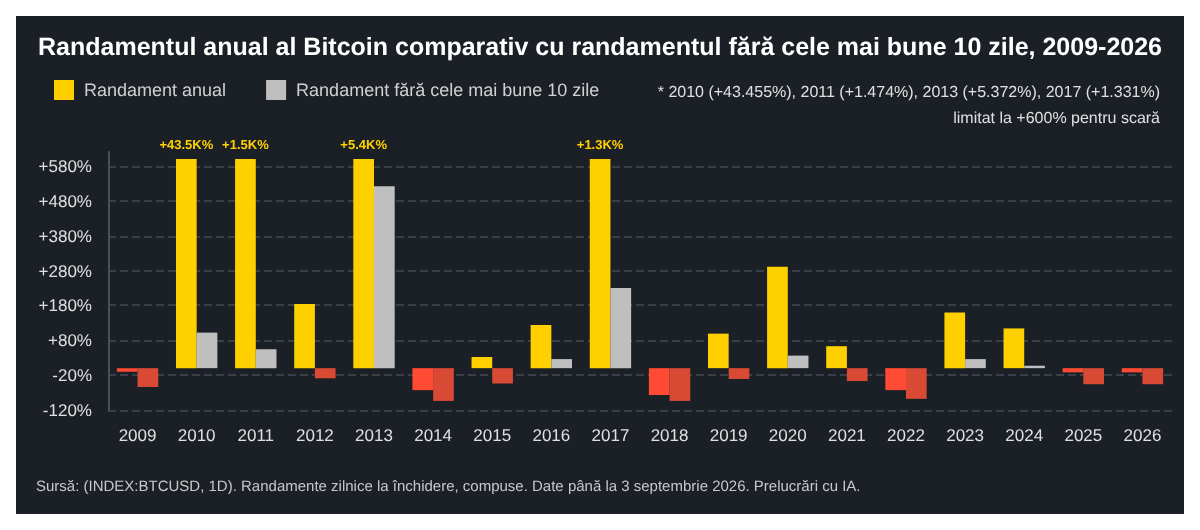 The height and width of the screenshot is (530, 1200). Describe the element at coordinates (448, 90) in the screenshot. I see `legend-label: Randament fără cele mai bune 10 zile` at that location.